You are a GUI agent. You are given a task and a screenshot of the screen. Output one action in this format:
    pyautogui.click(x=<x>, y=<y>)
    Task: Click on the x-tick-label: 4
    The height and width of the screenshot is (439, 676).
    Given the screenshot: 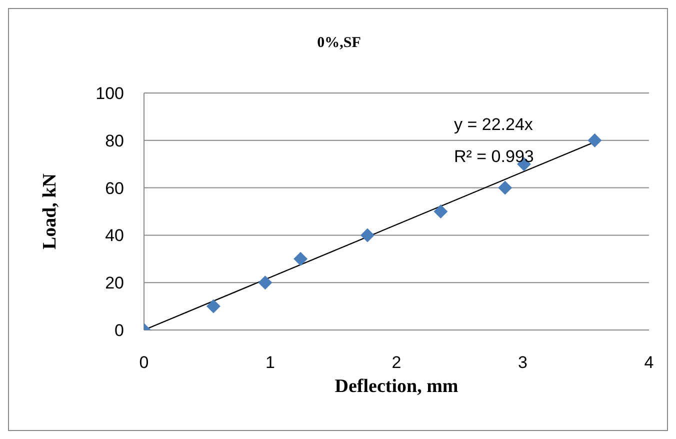 What is the action you would take?
    pyautogui.click(x=649, y=362)
    